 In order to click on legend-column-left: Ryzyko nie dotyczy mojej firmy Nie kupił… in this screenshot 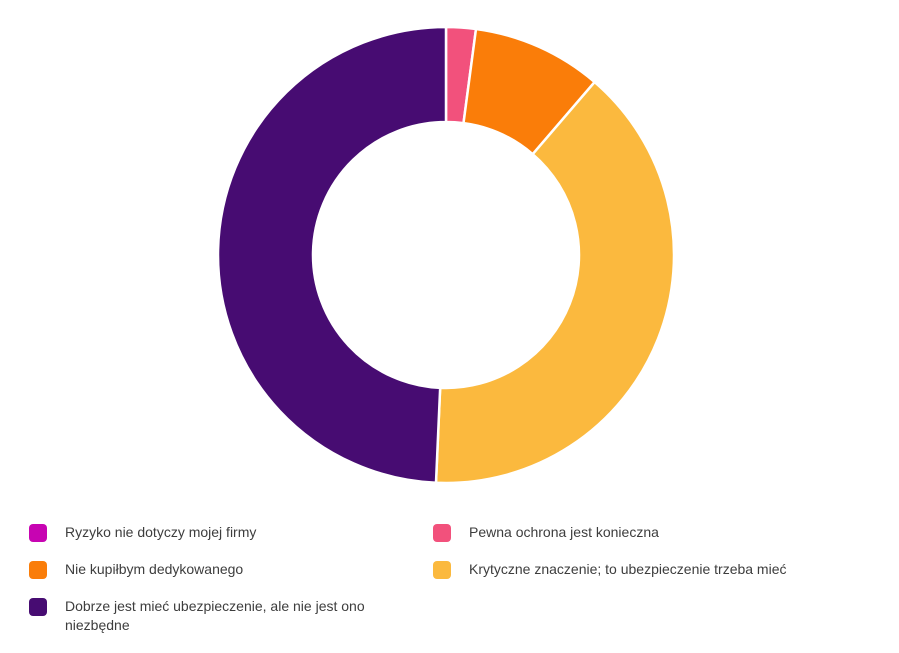, I will do `click(231, 588)`.